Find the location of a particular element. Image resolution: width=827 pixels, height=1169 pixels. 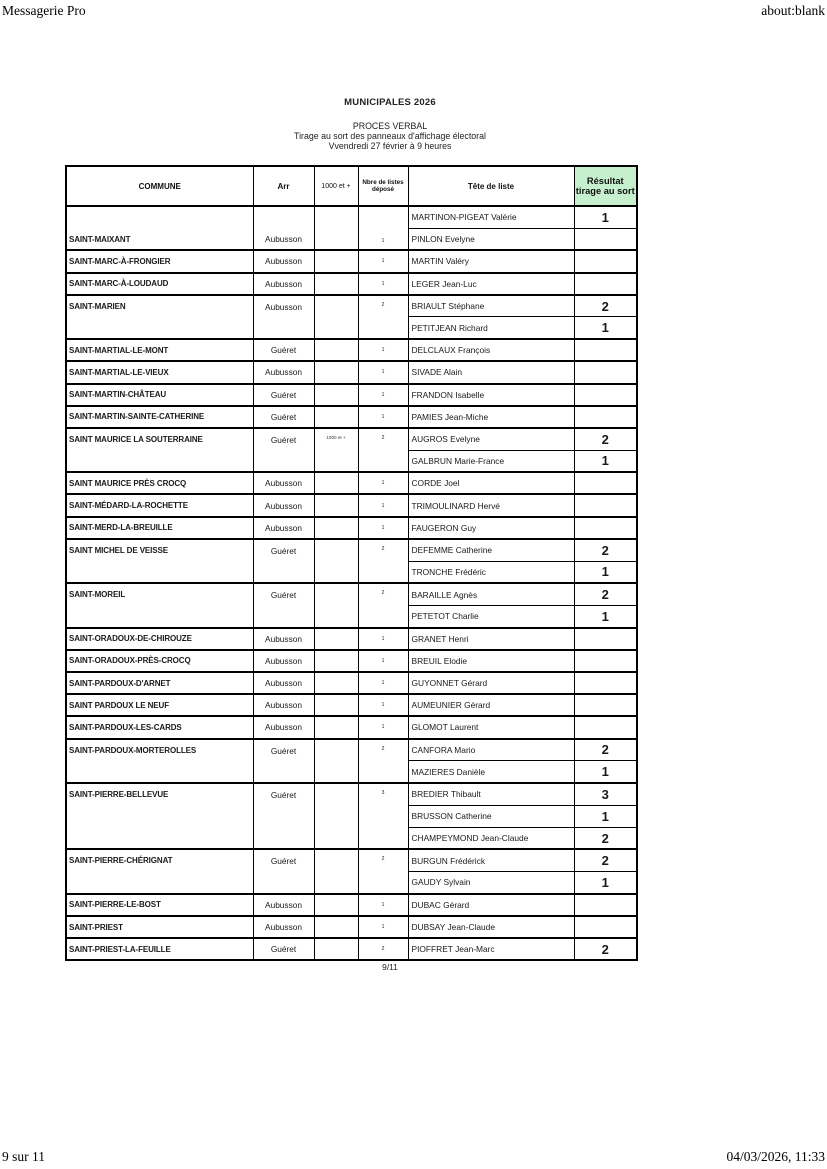

tete-de-liste-cell: TRIMOULINARD Hervé is located at coordinates (491, 505).